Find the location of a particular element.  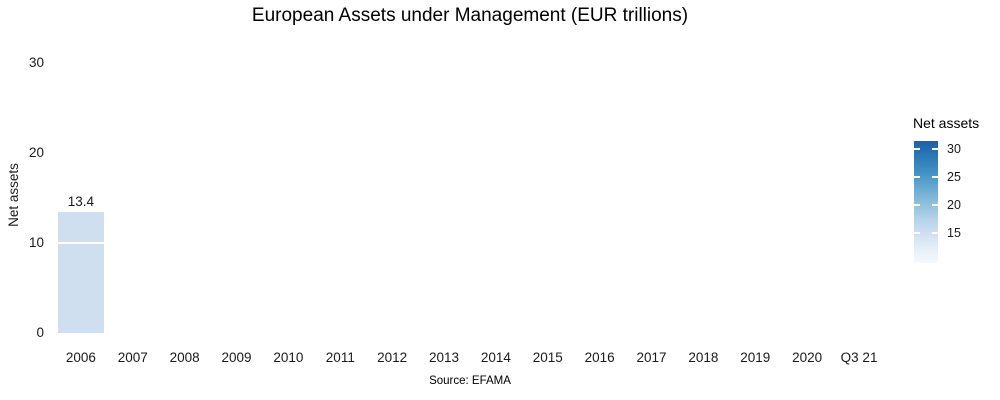

x-tick-label-2008: 2008 is located at coordinates (184, 357).